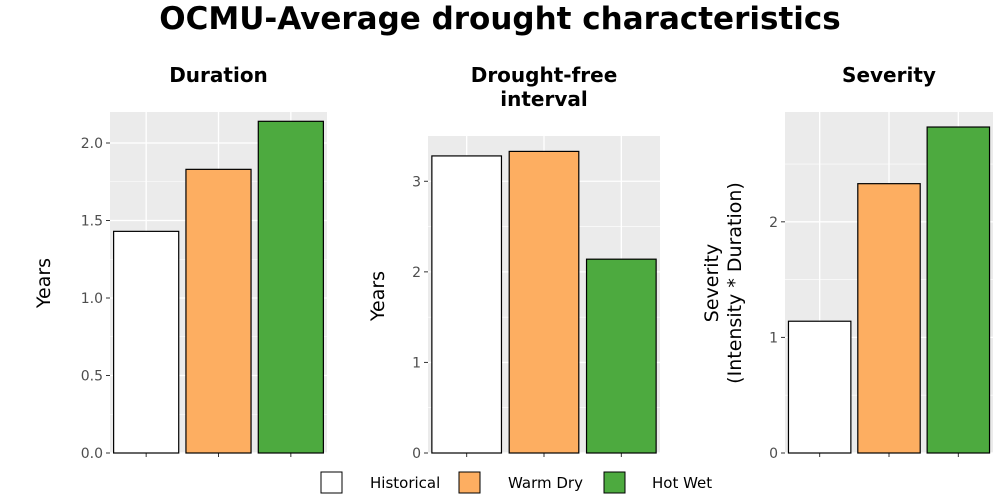 This screenshot has height=504, width=1000. What do you see at coordinates (92, 144) in the screenshot?
I see `y-tick-label: 2.0` at bounding box center [92, 144].